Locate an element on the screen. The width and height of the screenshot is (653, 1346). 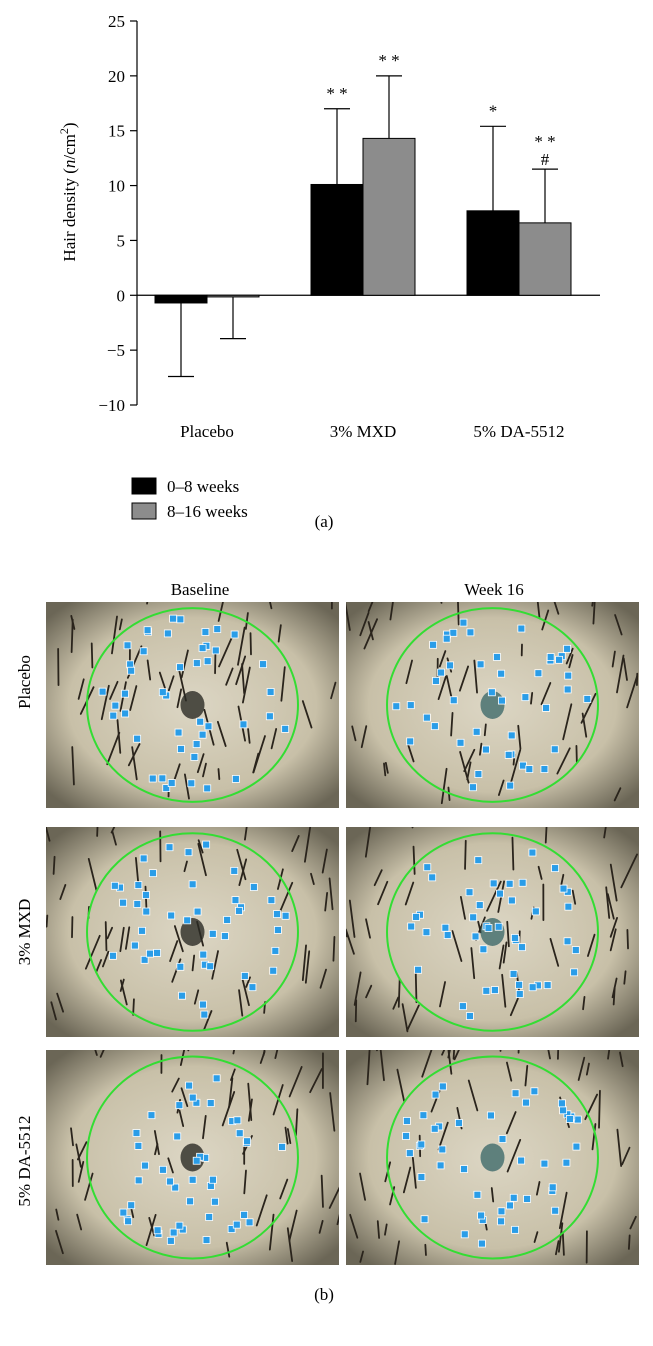
photo-da5512-week16 is located at coordinates (492, 1157).